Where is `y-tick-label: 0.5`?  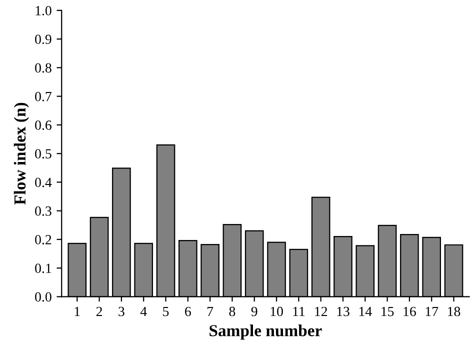 y-tick-label: 0.5 is located at coordinates (43, 154).